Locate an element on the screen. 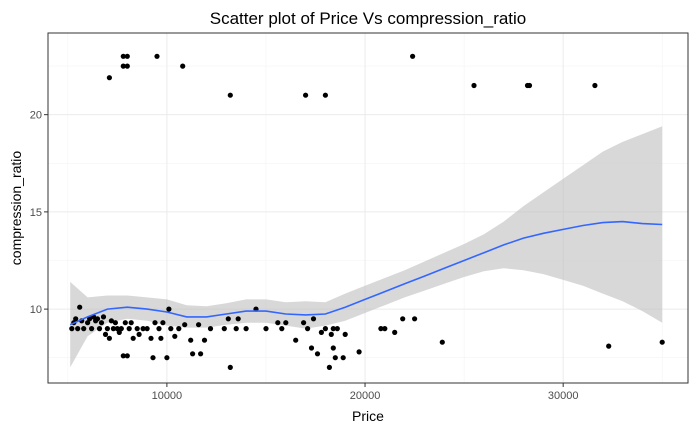  y-tick-label: 10 is located at coordinates (36, 310).